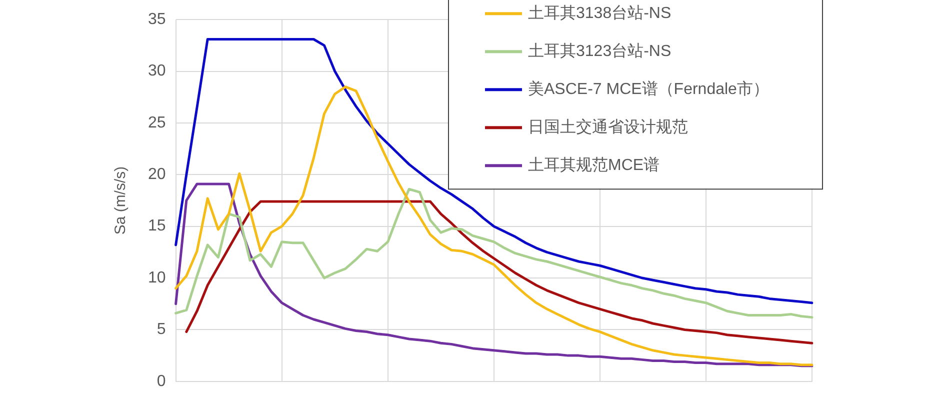 This screenshot has width=942, height=401. Describe the element at coordinates (157, 175) in the screenshot. I see `y-tick-label: 20` at that location.